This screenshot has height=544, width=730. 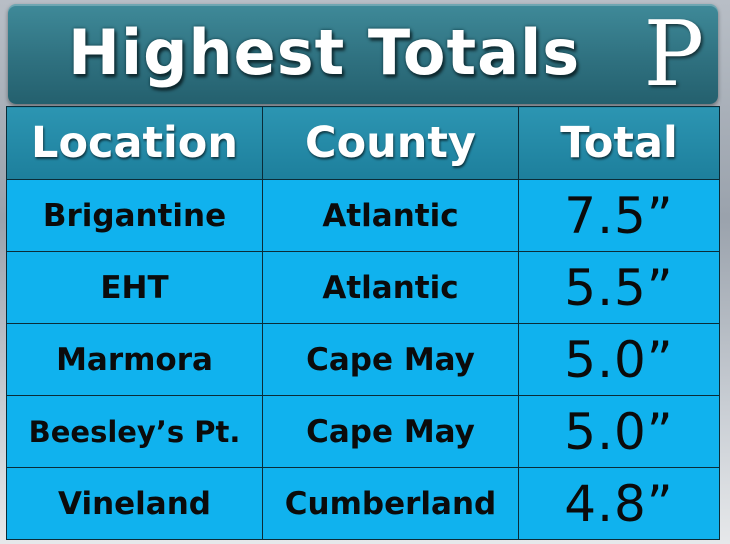 I want to click on location-cell: Brigantine, so click(x=134, y=215).